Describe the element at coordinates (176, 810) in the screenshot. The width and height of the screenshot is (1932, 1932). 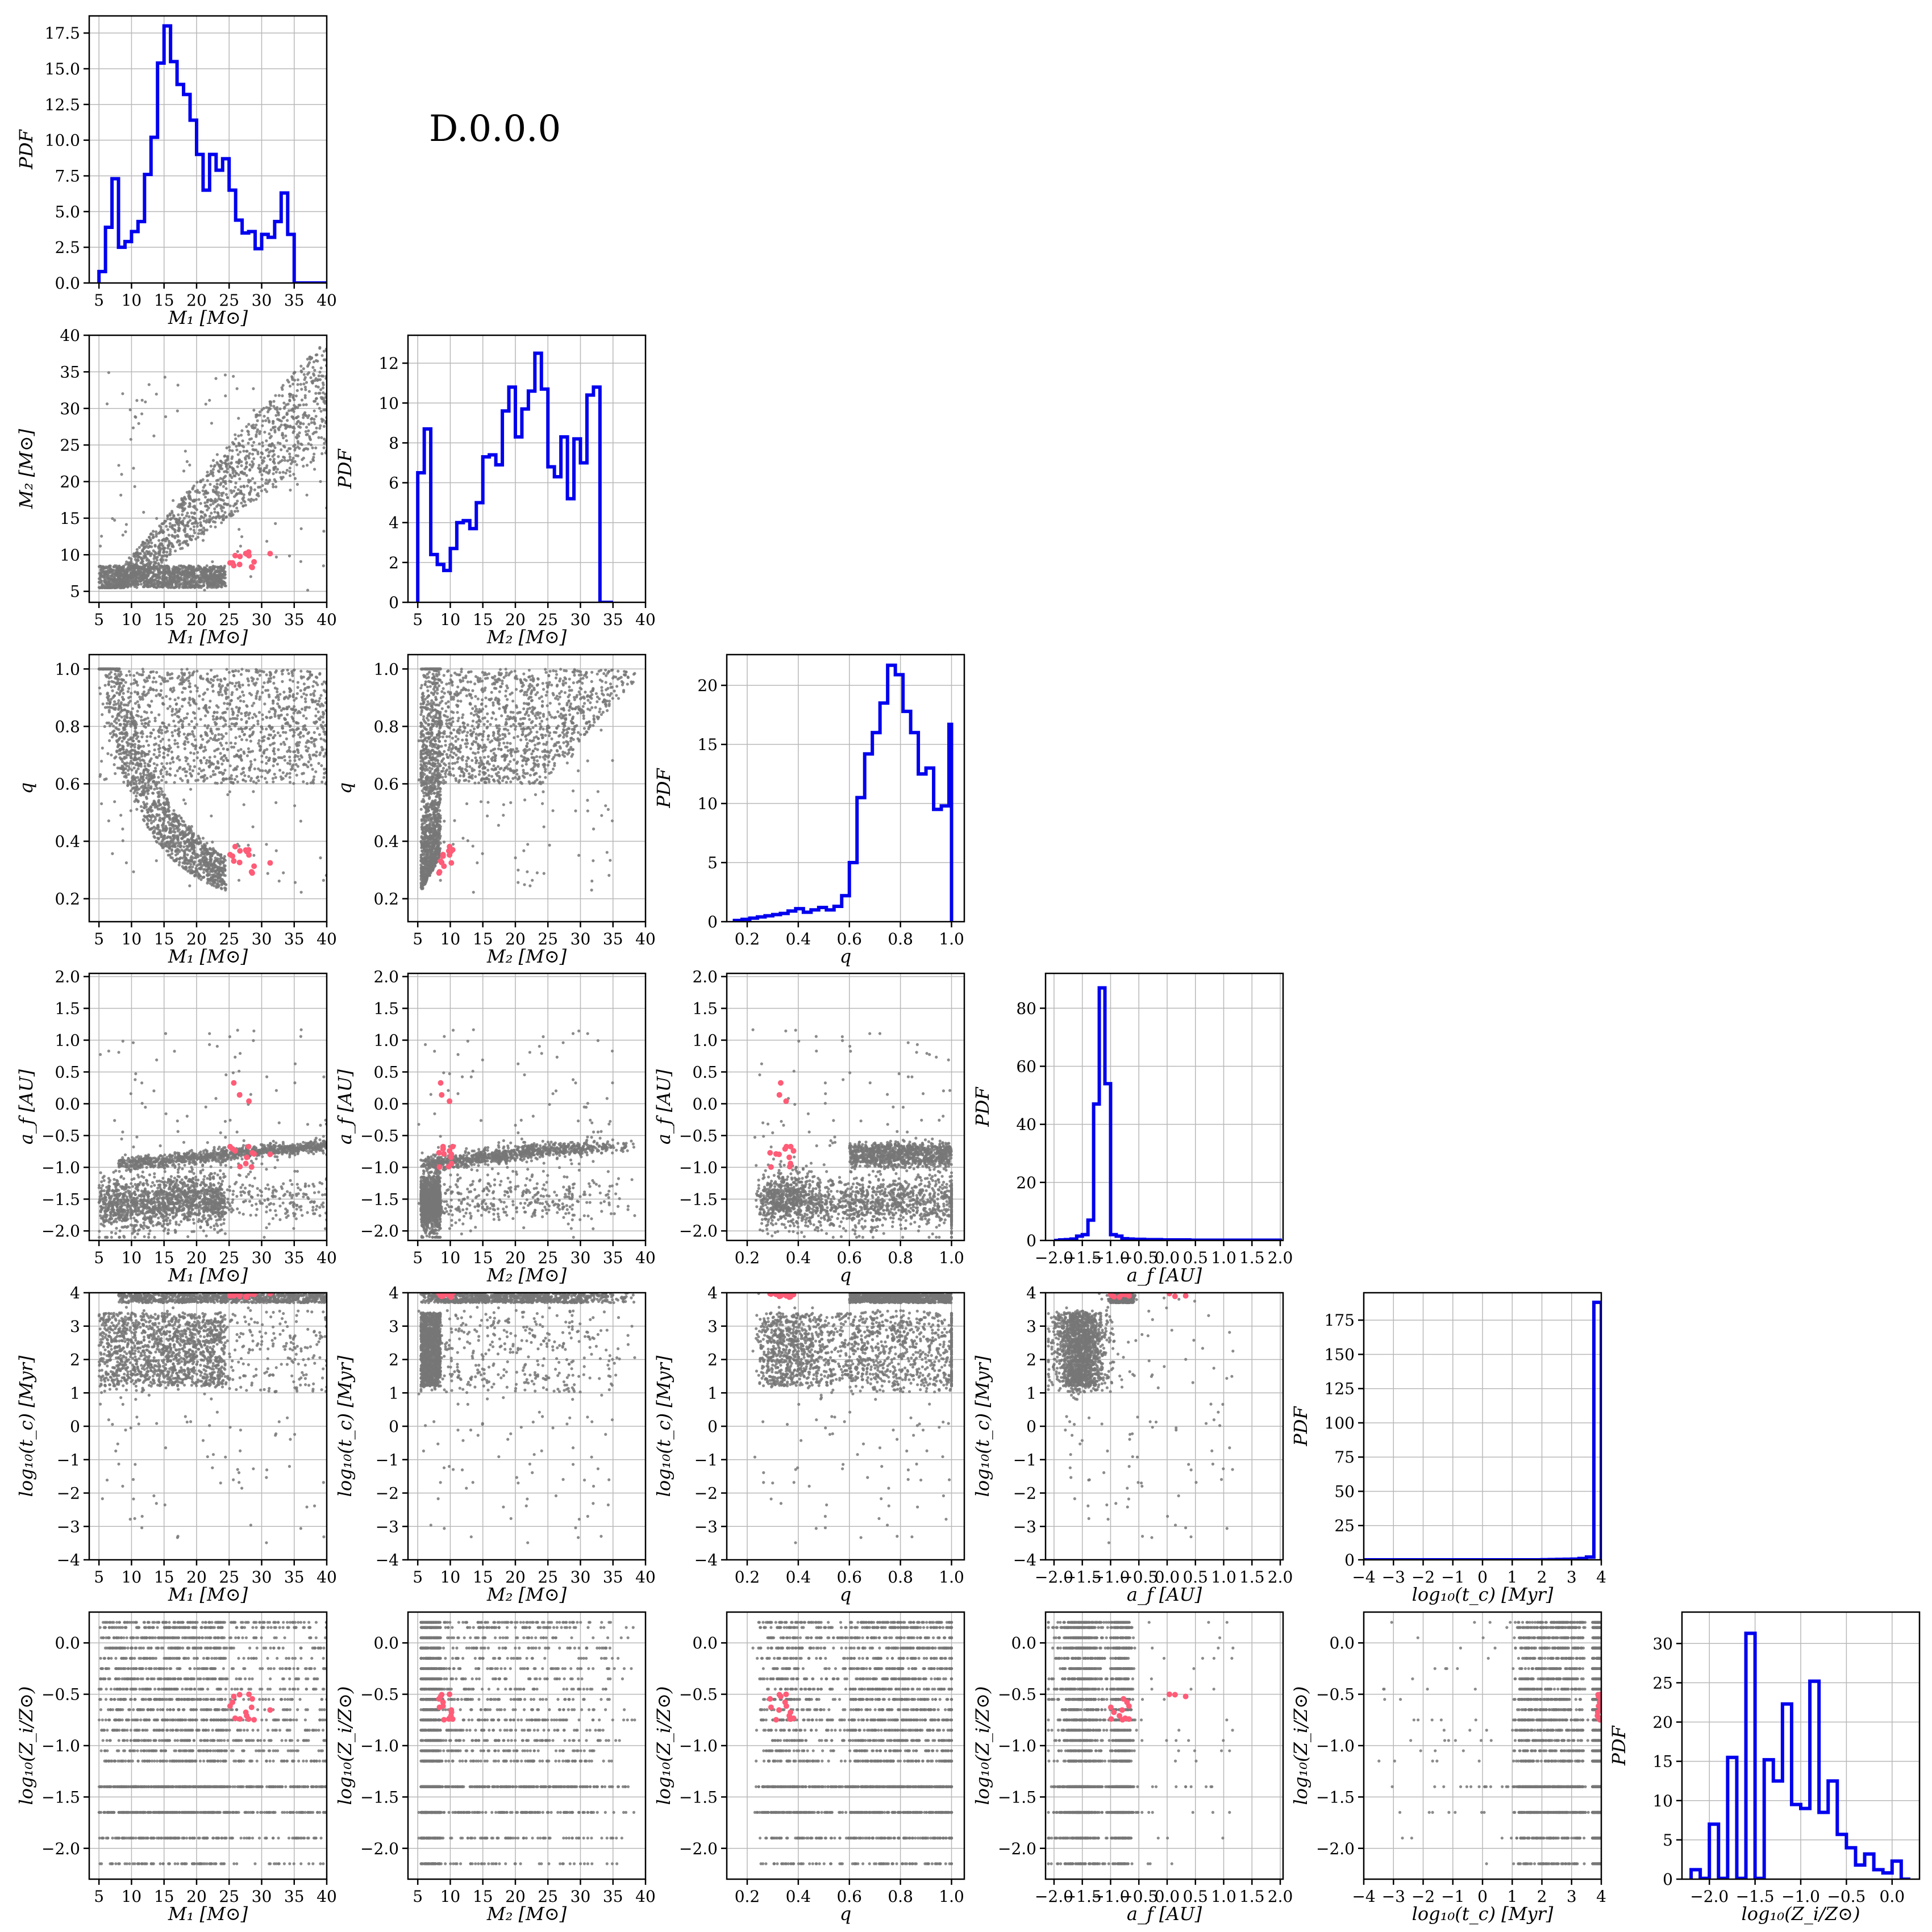
I see `scatter-m1-q: 5 10 15 20 25 30 35 400.20.40.60.81.0M₁ [M⊙]q` at that location.